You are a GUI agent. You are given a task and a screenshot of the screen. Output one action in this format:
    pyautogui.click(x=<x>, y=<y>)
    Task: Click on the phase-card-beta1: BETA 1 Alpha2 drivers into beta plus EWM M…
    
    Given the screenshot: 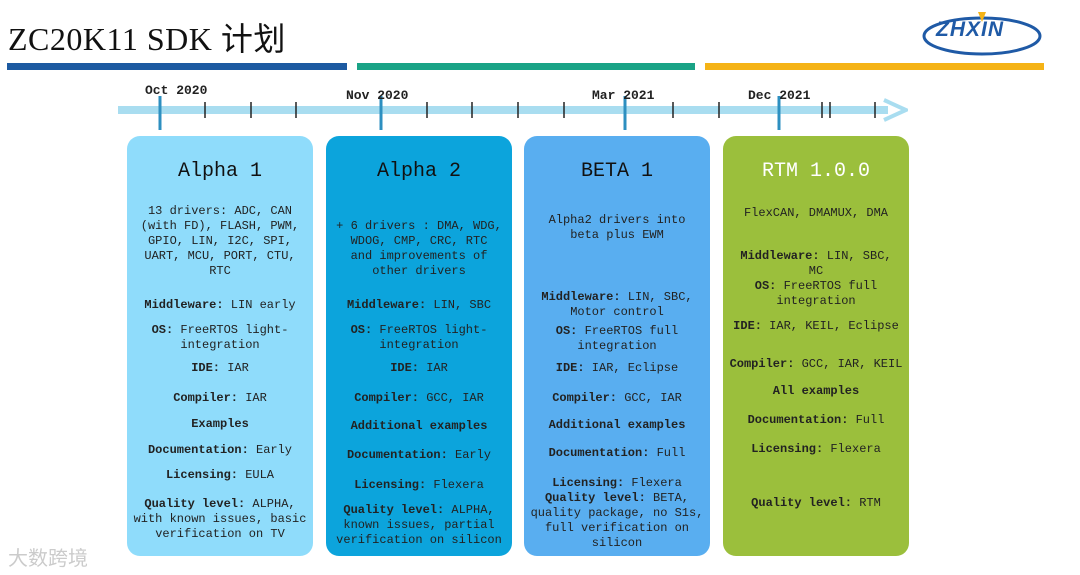 What is the action you would take?
    pyautogui.click(x=617, y=346)
    